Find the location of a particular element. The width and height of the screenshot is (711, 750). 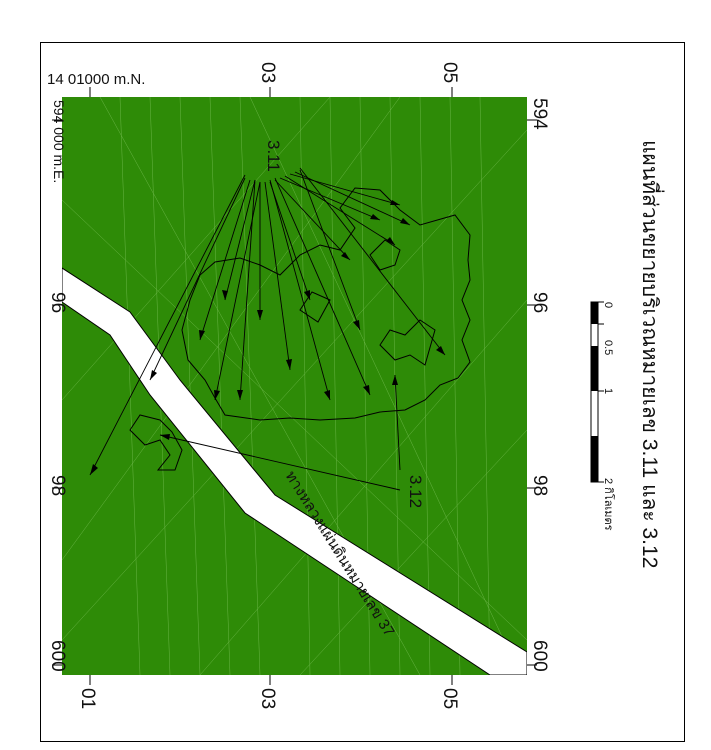

scale-tick-0-5: 0.5 is located at coordinates (608, 347).